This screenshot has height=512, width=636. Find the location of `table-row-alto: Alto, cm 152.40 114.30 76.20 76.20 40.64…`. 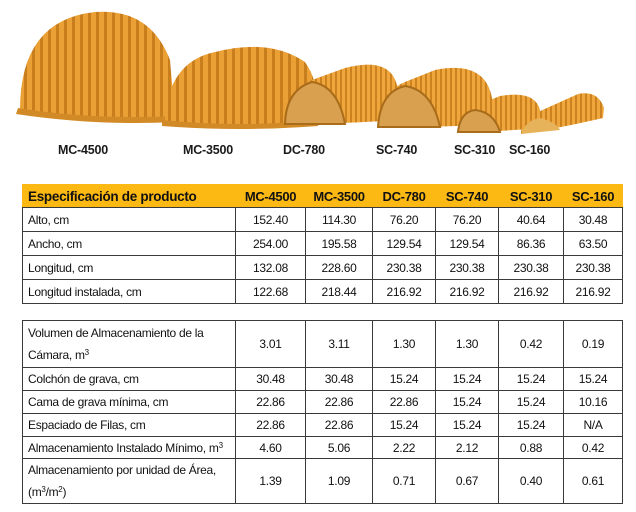

table-row-alto: Alto, cm 152.40 114.30 76.20 76.20 40.64… is located at coordinates (322, 219).